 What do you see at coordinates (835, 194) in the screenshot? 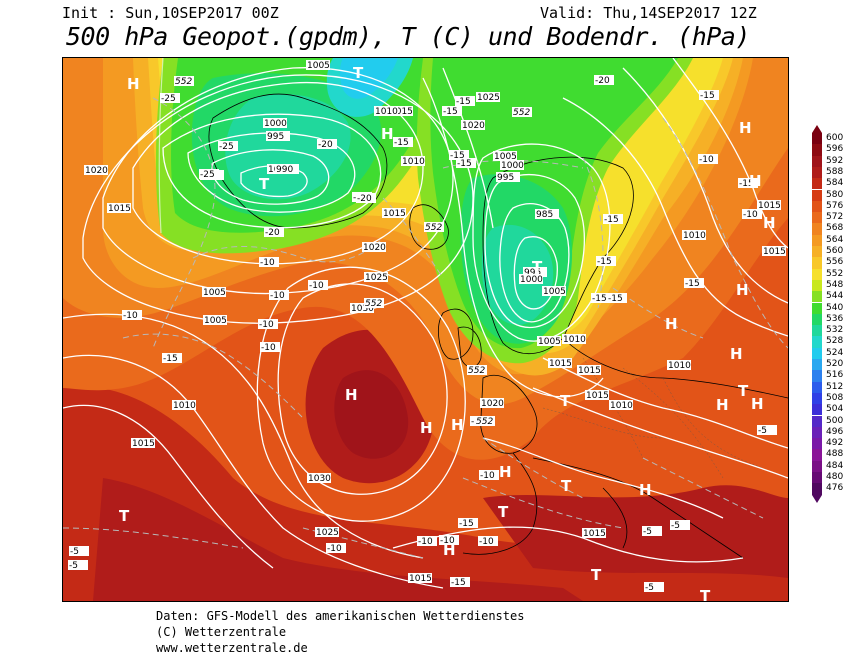
I see `legend-value: 580` at bounding box center [835, 194].